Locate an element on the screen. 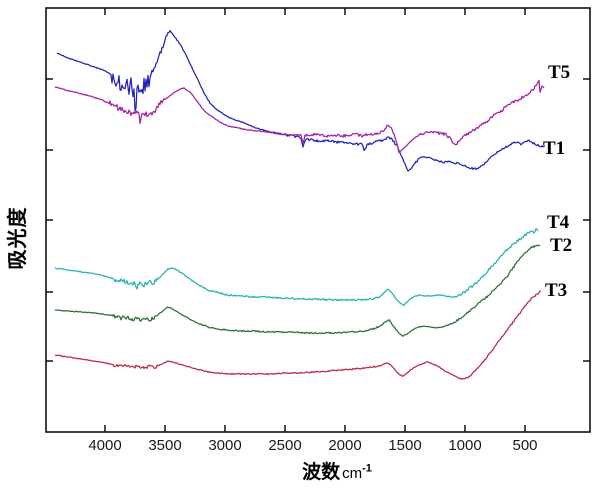 This screenshot has height=497, width=600. x-tick-label: 500 is located at coordinates (525, 445).